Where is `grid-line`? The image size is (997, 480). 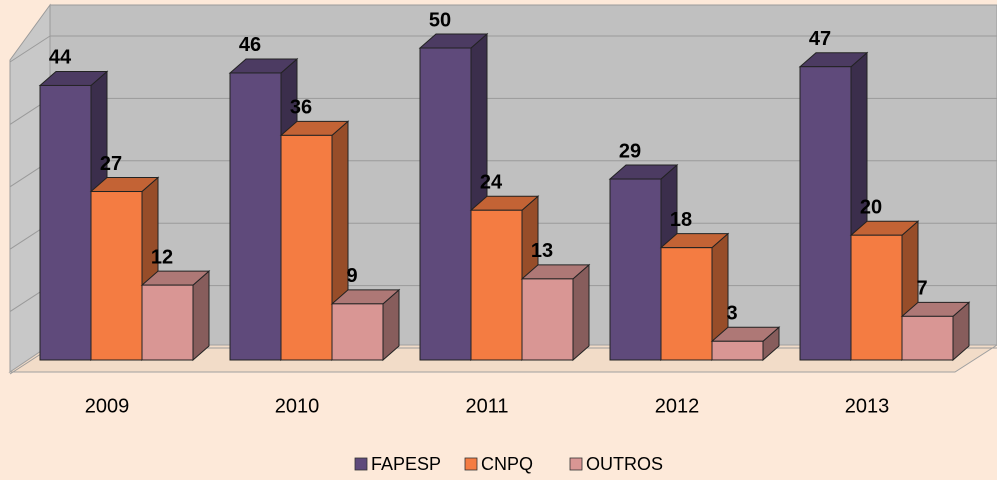
grid-line is located at coordinates (30, 49).